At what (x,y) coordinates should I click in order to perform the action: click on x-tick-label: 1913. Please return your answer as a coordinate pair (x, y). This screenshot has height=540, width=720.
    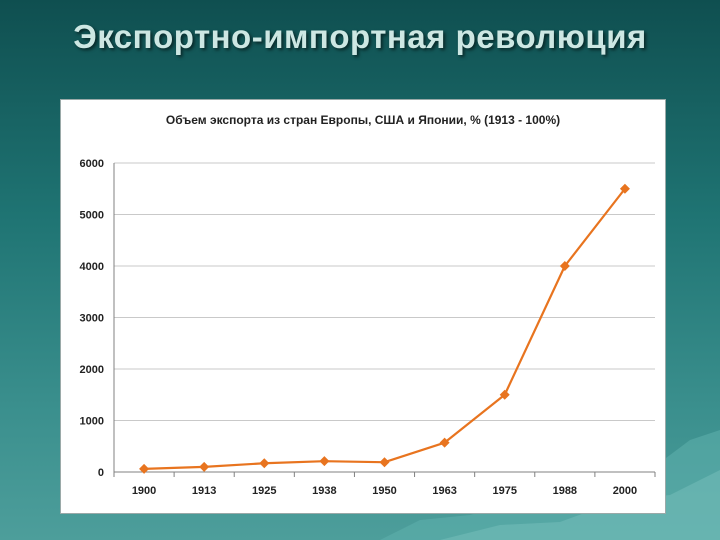
    Looking at the image, I should click on (204, 491).